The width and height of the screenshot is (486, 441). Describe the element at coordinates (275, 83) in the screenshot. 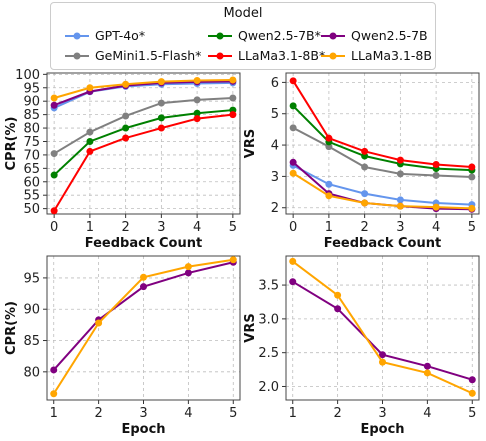

I see `y-tick-label: 6` at that location.